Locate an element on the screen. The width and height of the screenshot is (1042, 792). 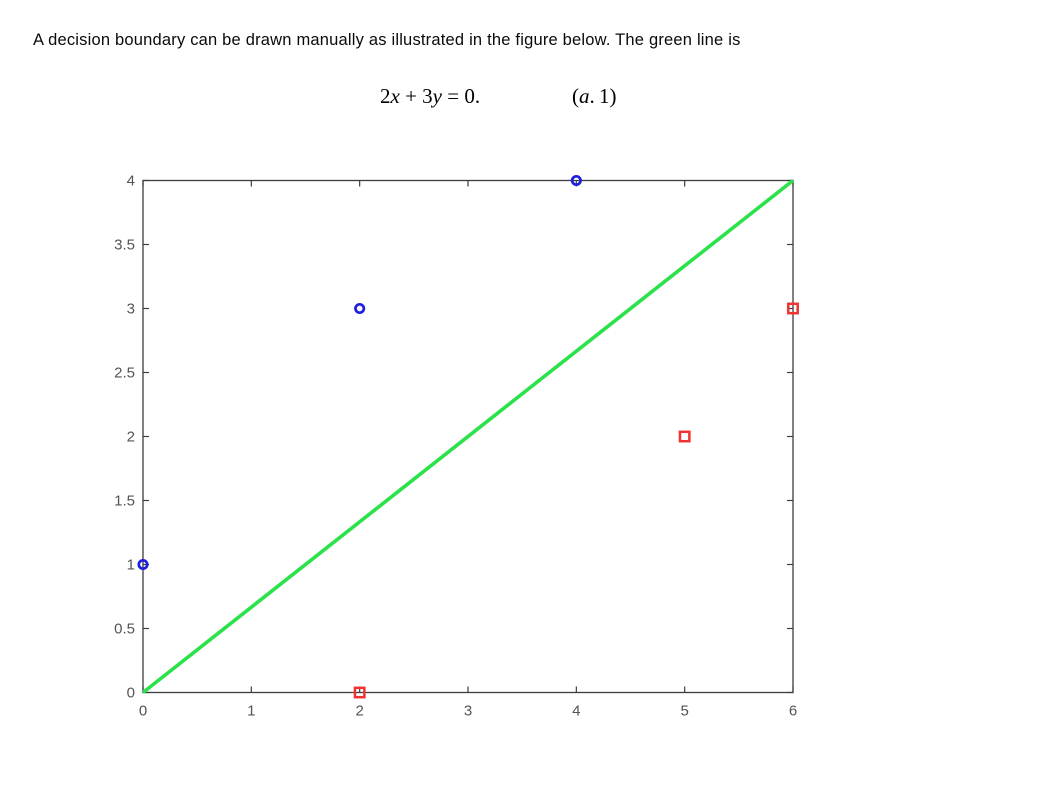
y-tick-label: 1 is located at coordinates (131, 565).